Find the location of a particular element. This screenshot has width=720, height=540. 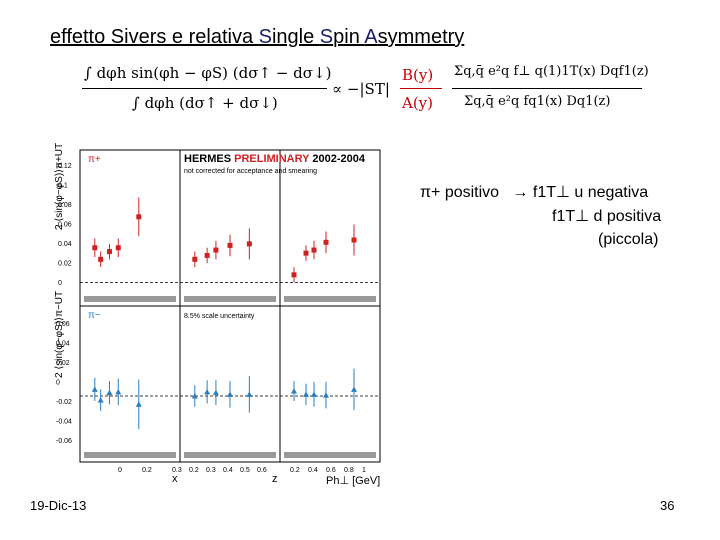

formula-proportional: ∝ −|ST| is located at coordinates (361, 89).